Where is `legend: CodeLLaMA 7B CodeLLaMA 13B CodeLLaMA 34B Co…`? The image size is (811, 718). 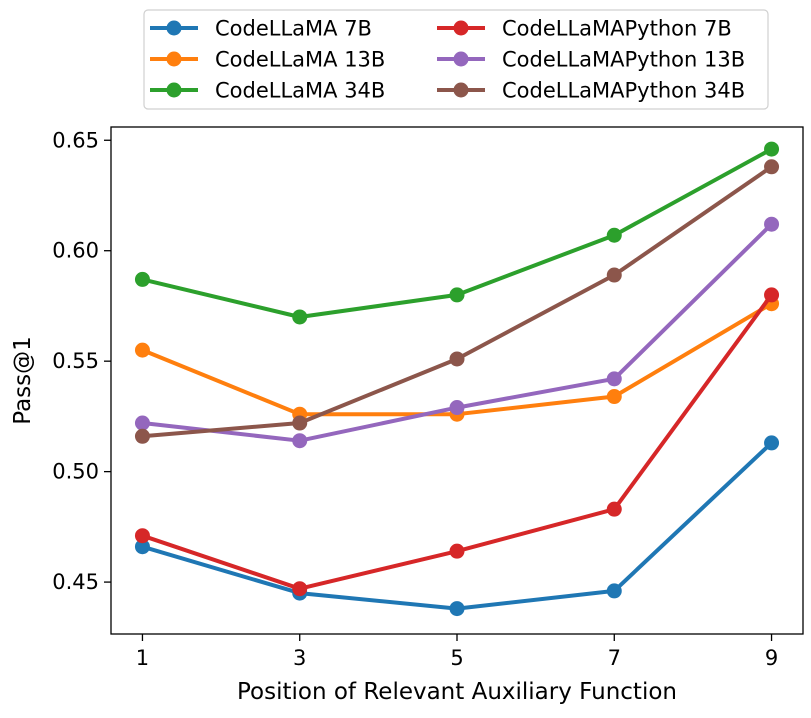 legend: CodeLLaMA 7B CodeLLaMA 13B CodeLLaMA 34B Co… is located at coordinates (456, 59).